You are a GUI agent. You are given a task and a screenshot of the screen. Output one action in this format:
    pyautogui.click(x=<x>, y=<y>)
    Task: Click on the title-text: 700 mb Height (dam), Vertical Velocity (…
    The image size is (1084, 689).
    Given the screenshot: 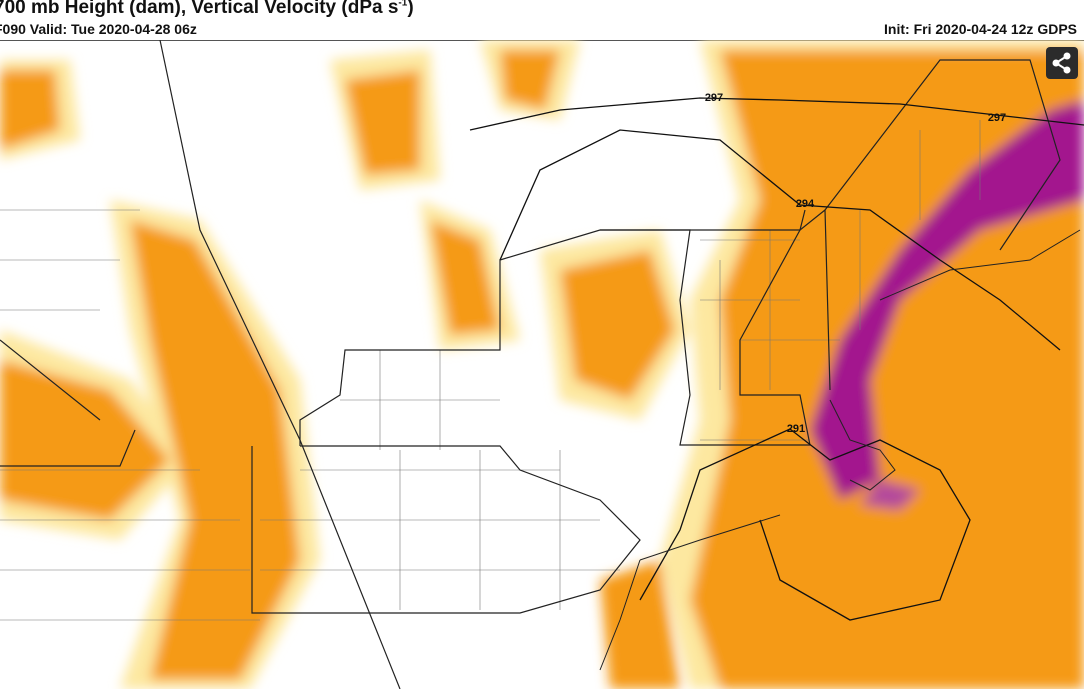 What is the action you would take?
    pyautogui.click(x=199, y=9)
    